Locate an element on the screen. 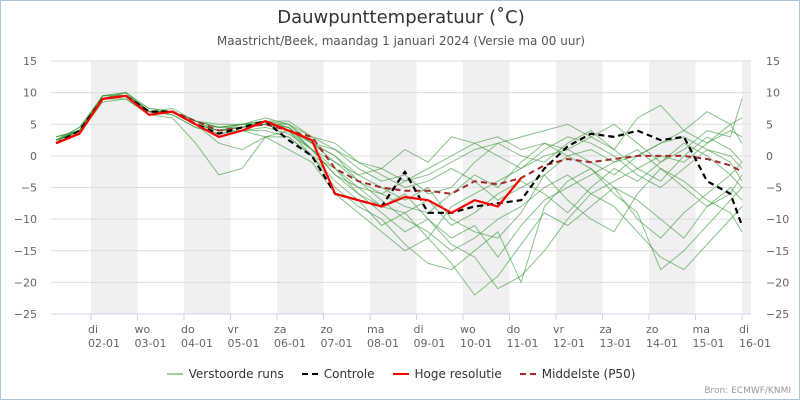 The height and width of the screenshot is (400, 800). x-tick-date: 02-01 is located at coordinates (104, 343).